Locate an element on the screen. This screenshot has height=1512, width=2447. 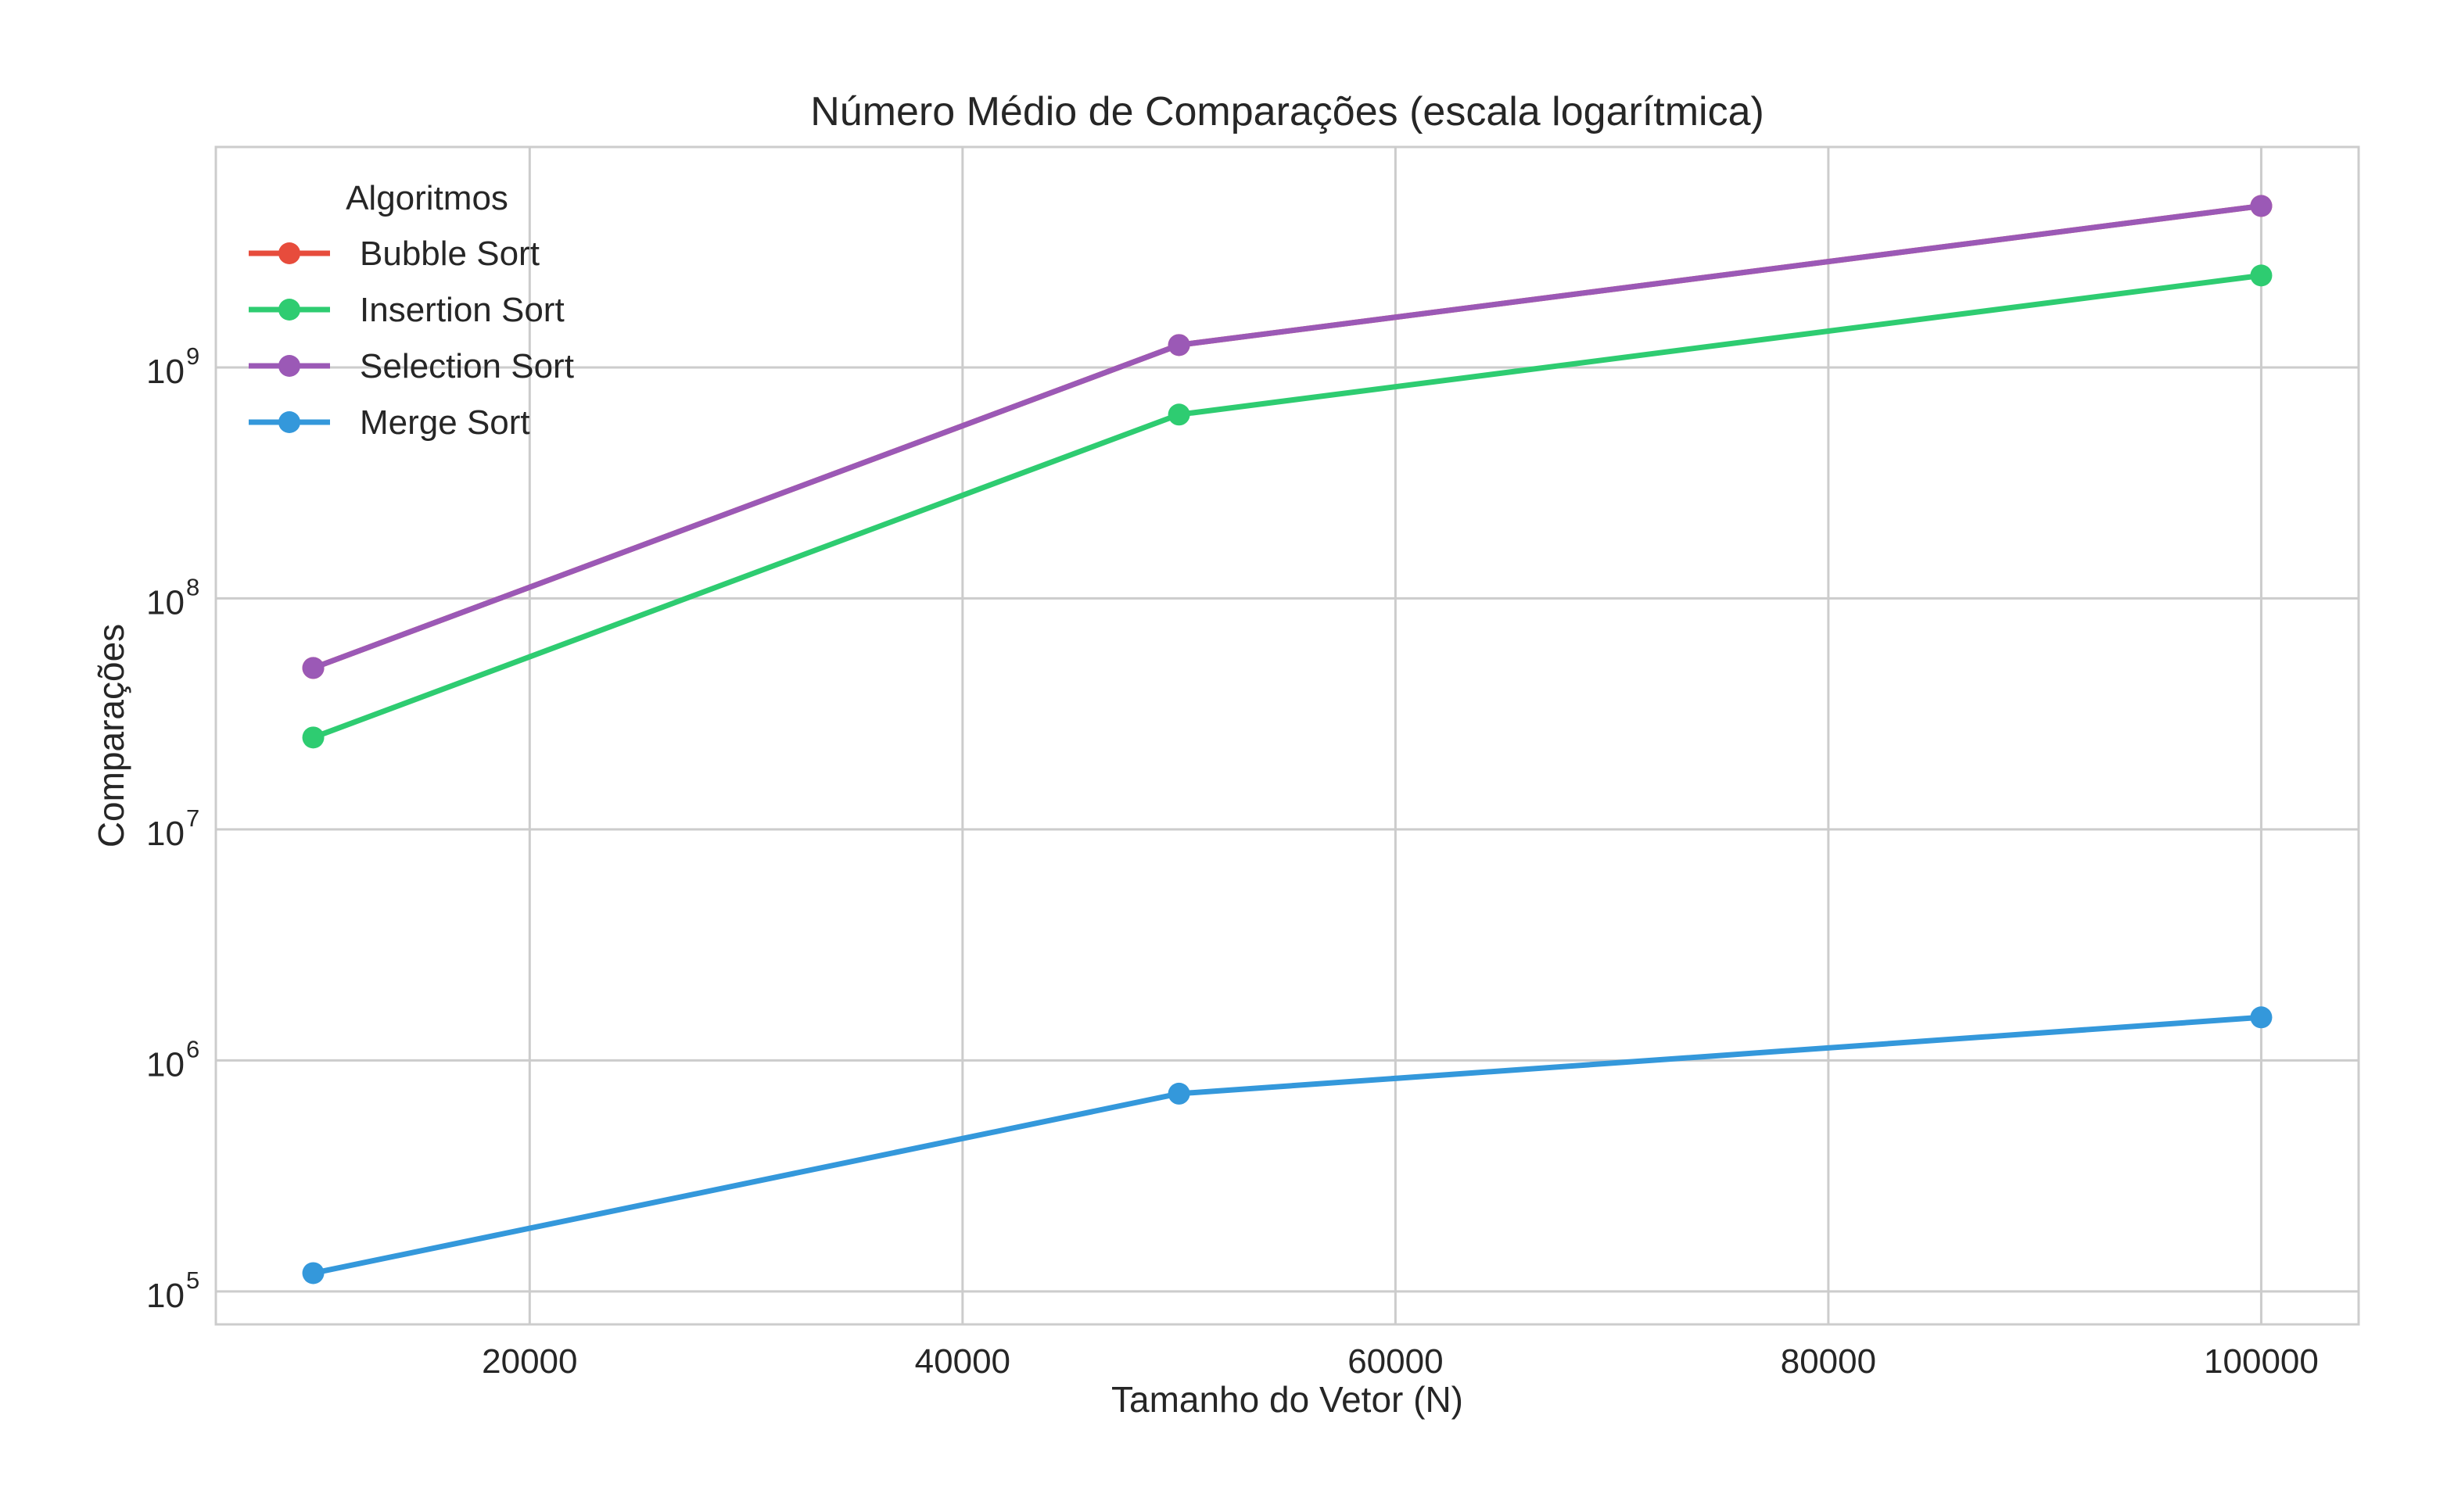
legend-item: Insertion Sort is located at coordinates (407, 310).